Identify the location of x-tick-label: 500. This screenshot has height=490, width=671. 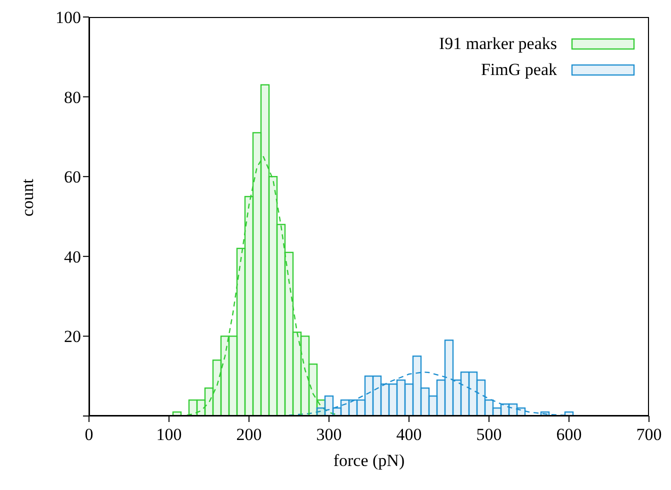
(489, 434).